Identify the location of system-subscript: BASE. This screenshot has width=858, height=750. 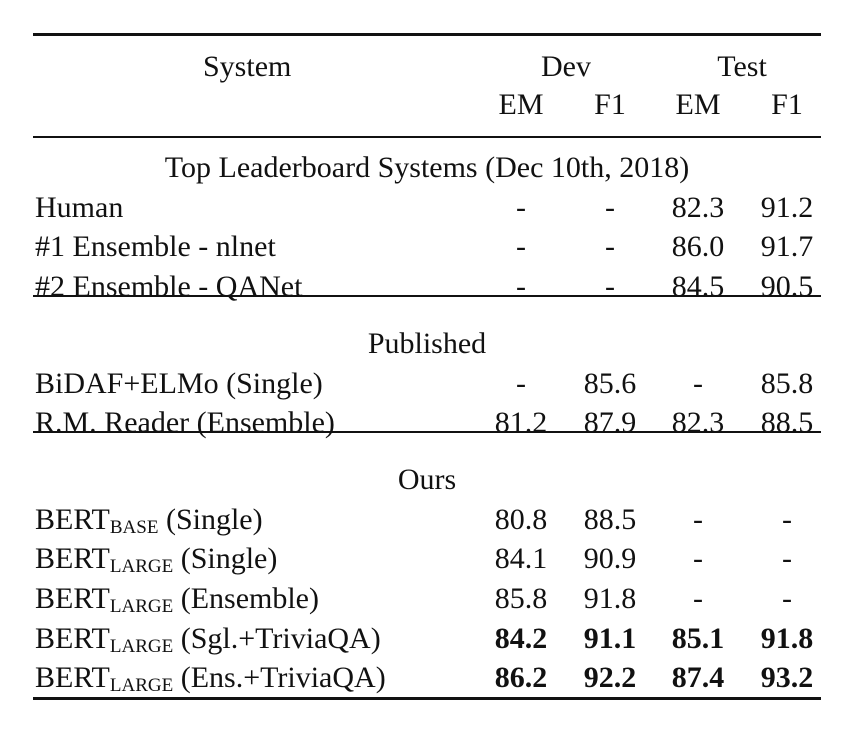
(134, 527).